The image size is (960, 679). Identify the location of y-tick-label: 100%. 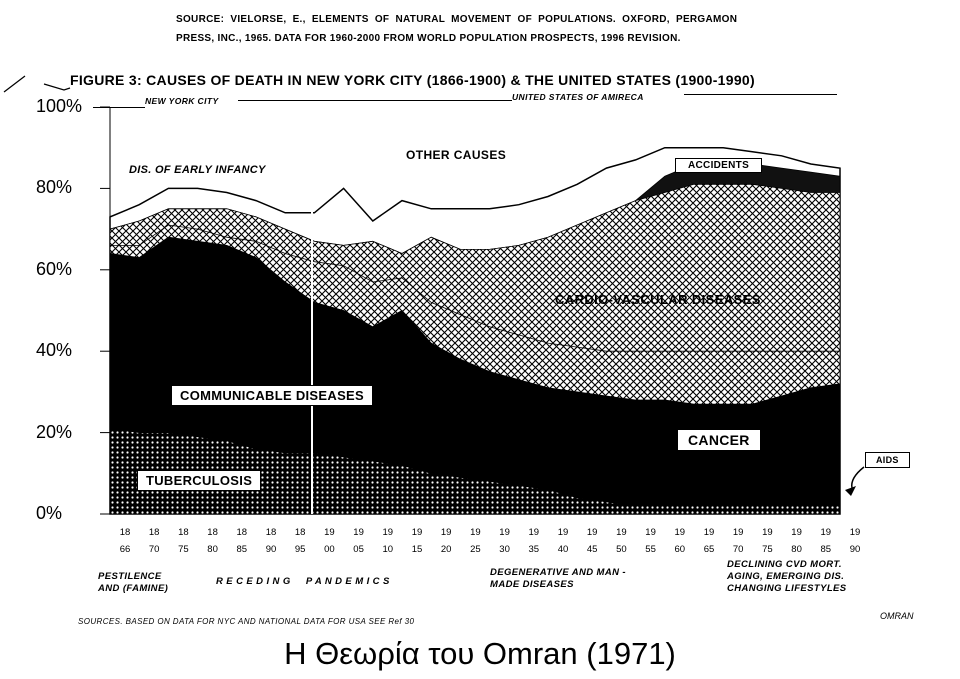
(59, 106).